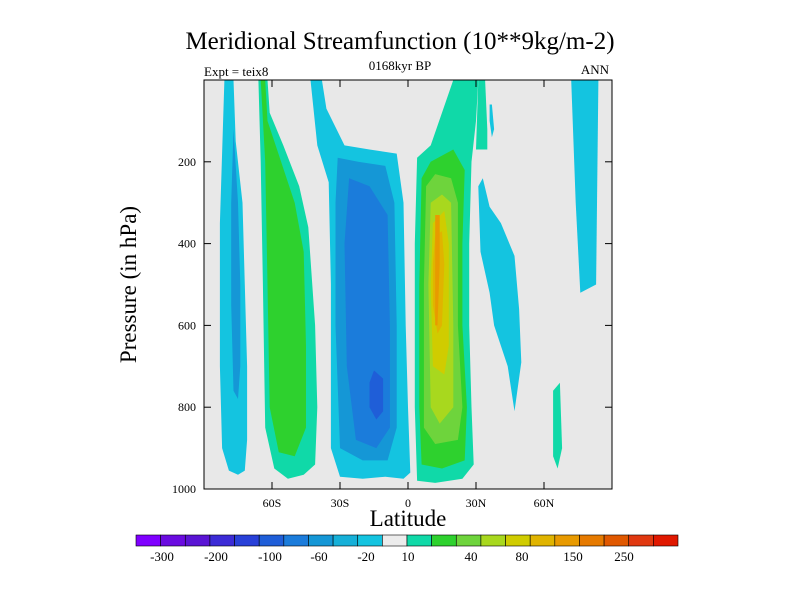 This screenshot has width=800, height=600. What do you see at coordinates (128, 284) in the screenshot?
I see `y-axis-label: Pressure (in hPa)` at bounding box center [128, 284].